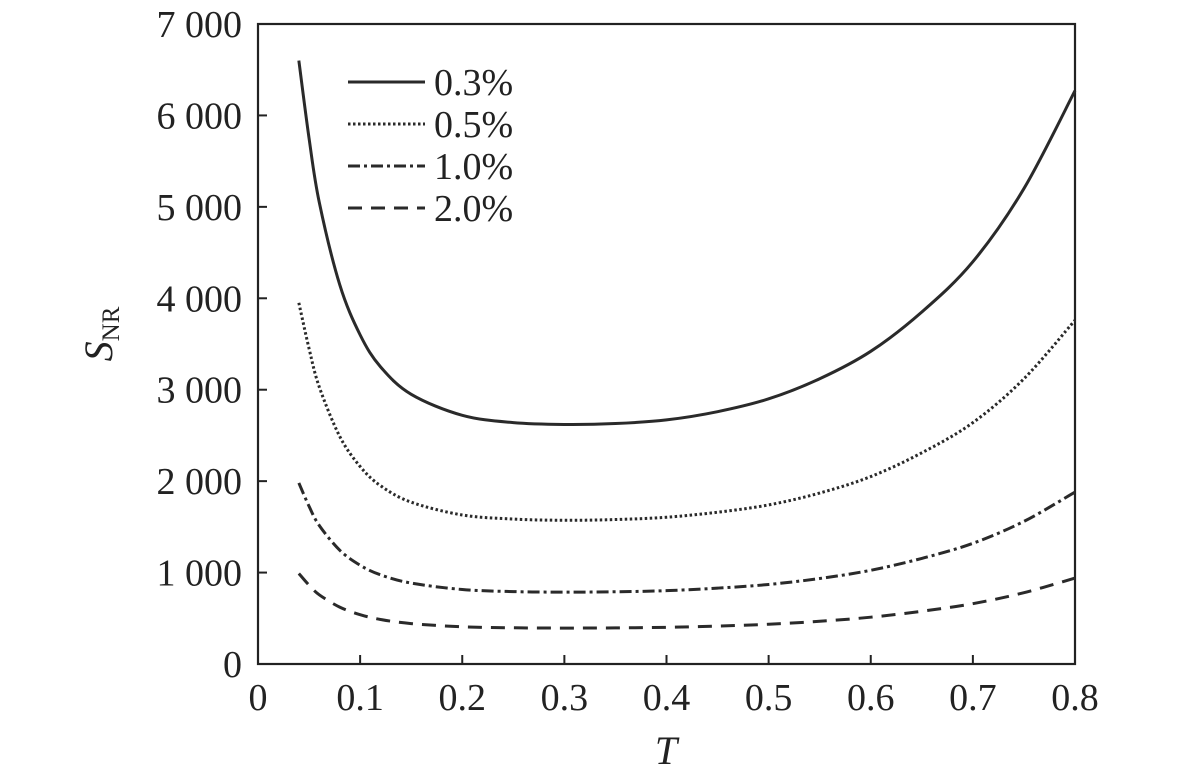 Image resolution: width=1181 pixels, height=781 pixels. What do you see at coordinates (667, 698) in the screenshot?
I see `x-tick-label: 0.4` at bounding box center [667, 698].